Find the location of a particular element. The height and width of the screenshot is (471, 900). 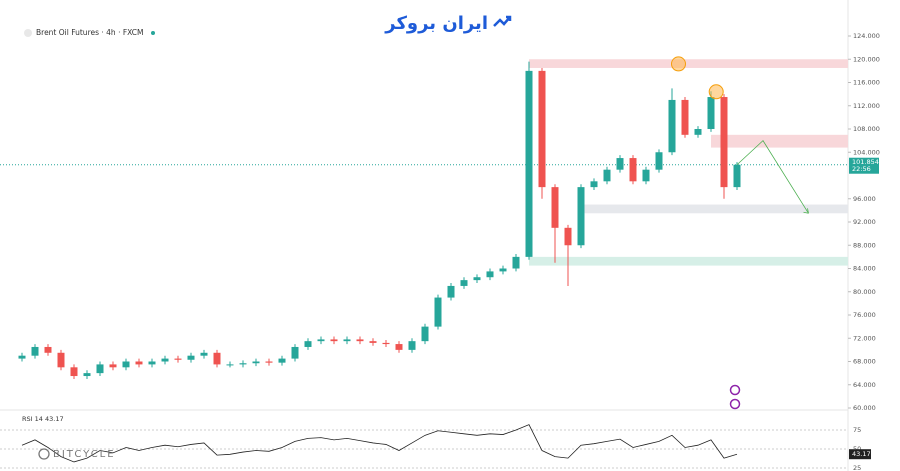

rsi-tick-label: 75 is located at coordinates (857, 430).